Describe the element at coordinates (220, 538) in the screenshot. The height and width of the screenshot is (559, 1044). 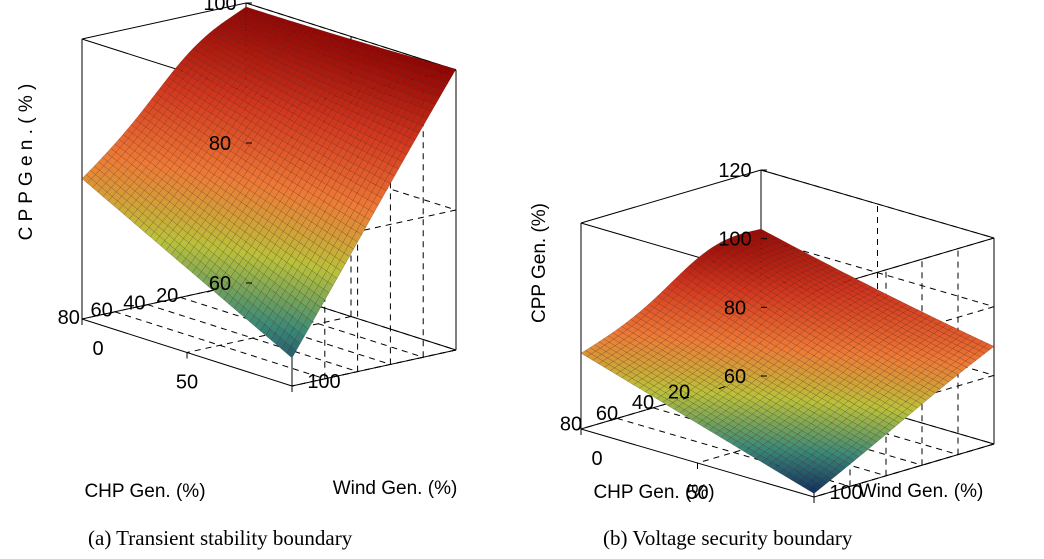
I see `caption-a: (a) Transient stability boundary` at that location.